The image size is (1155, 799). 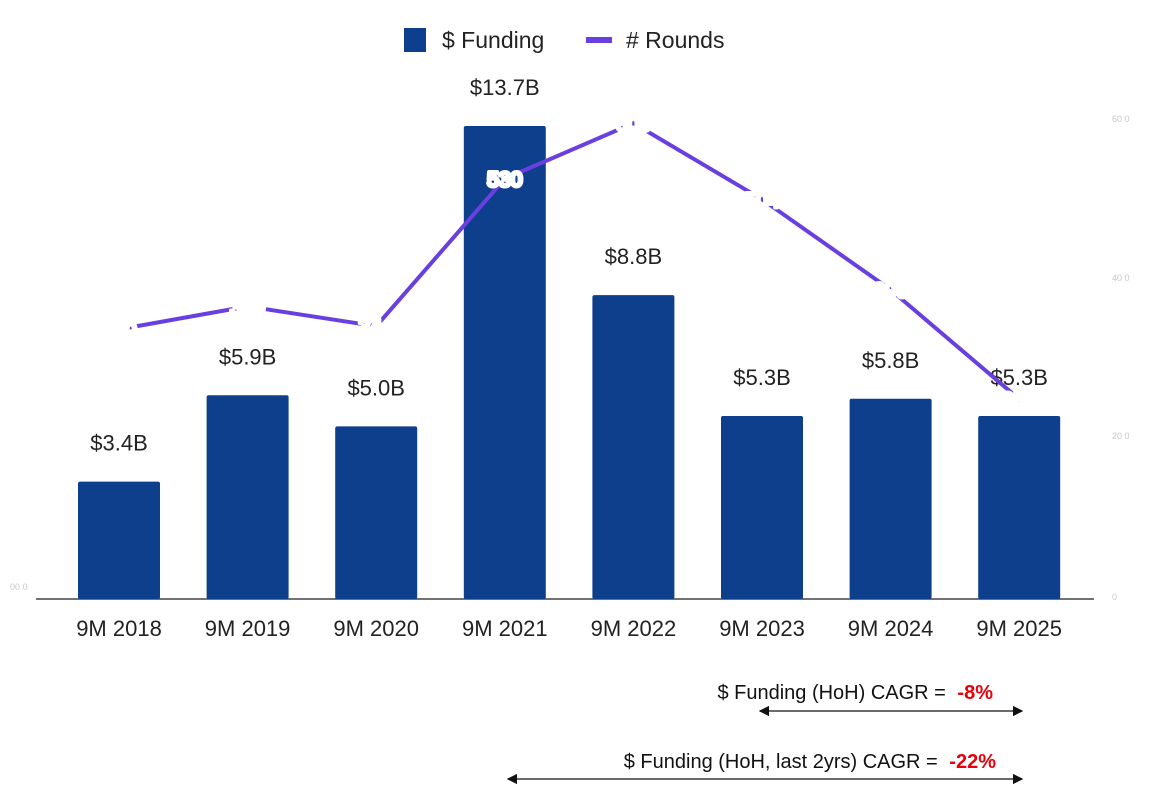 I want to click on legend-label-funding: $ Funding, so click(x=493, y=40).